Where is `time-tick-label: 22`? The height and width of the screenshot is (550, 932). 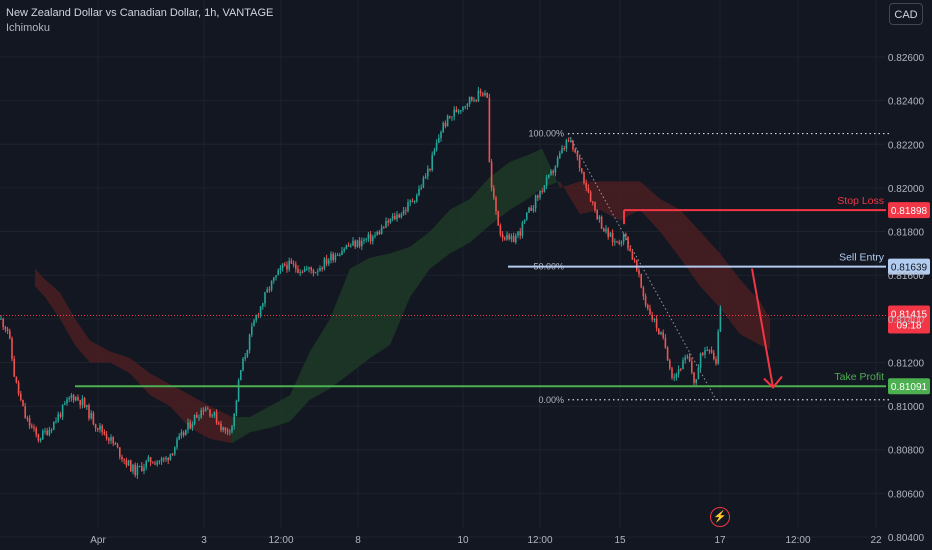
time-tick-label: 22 is located at coordinates (876, 540).